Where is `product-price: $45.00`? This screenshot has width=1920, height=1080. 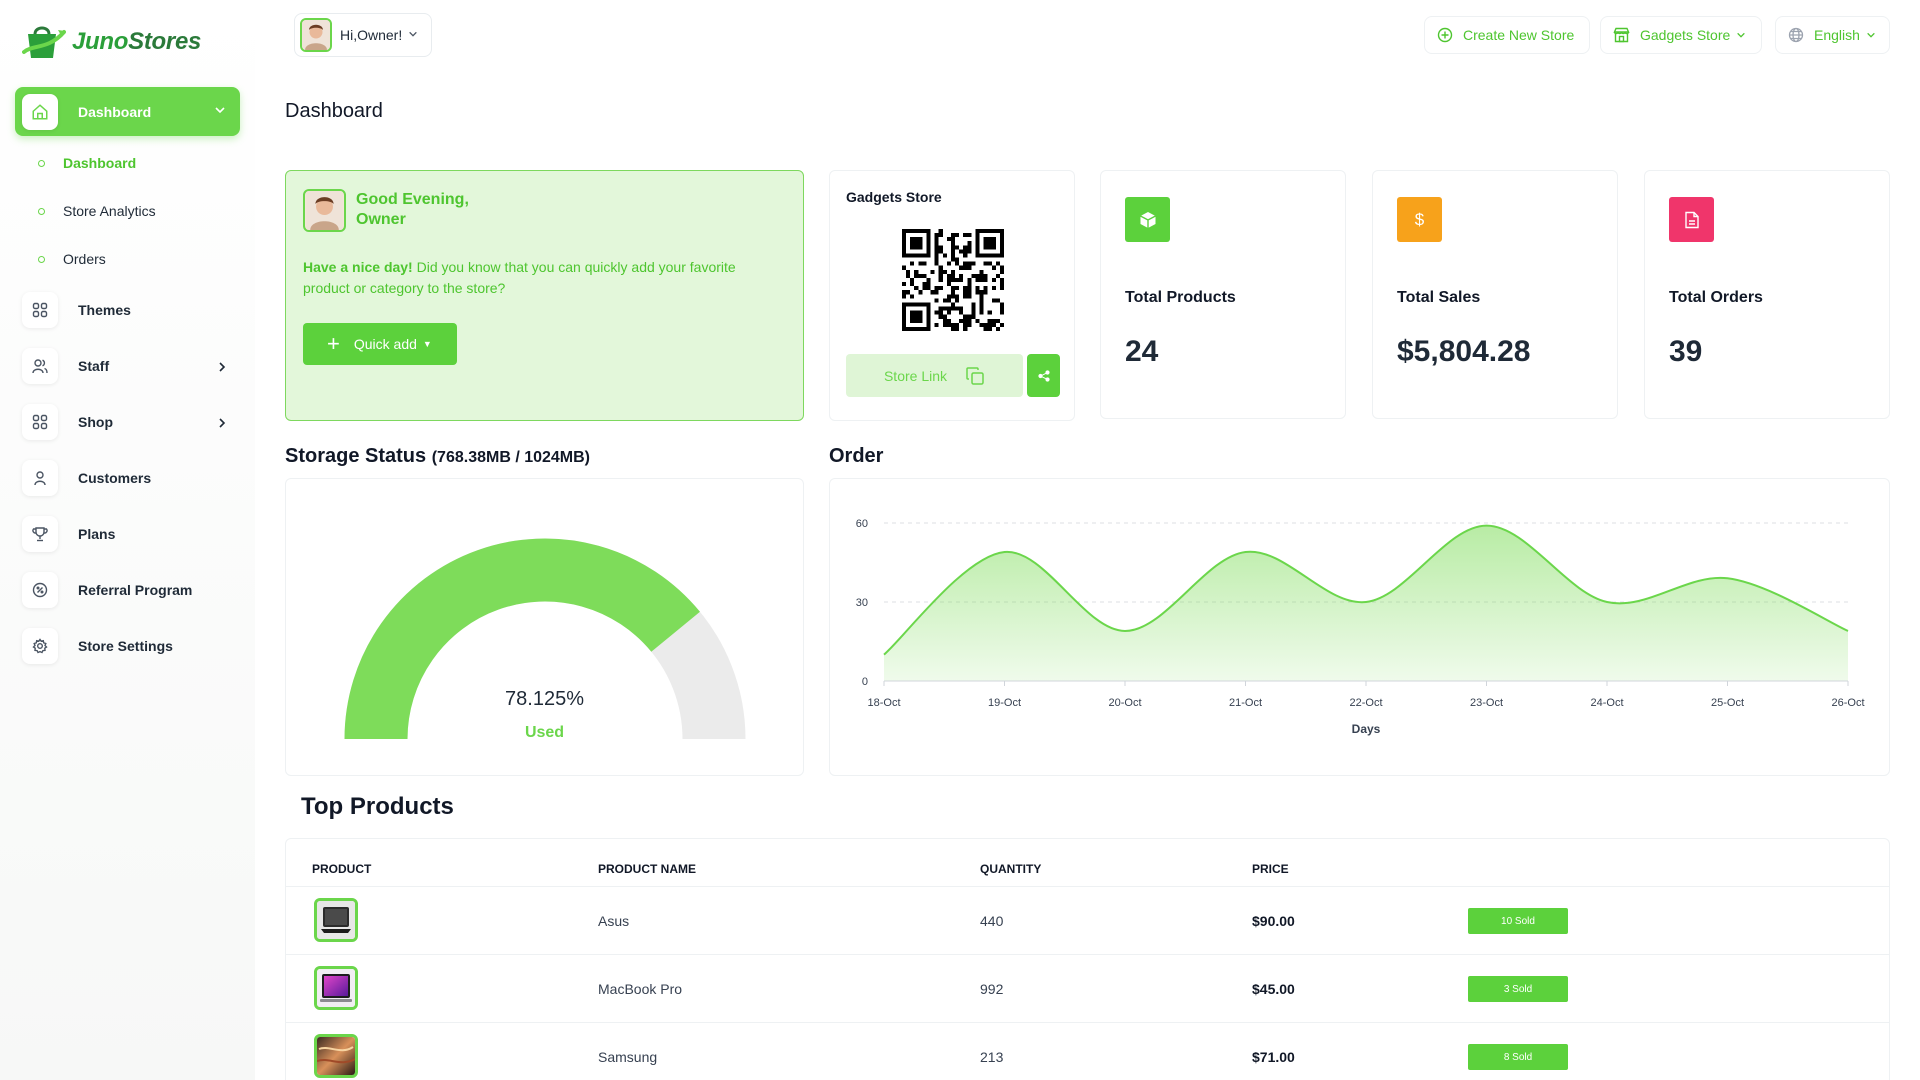
product-price: $45.00 is located at coordinates (1273, 989).